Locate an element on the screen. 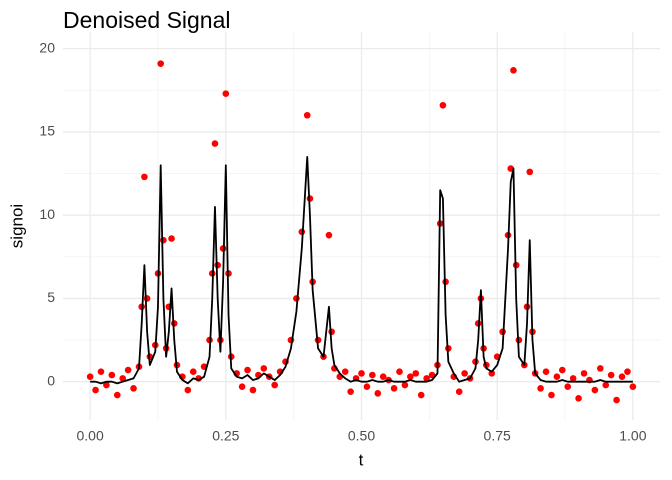  y-tick-label: 15 is located at coordinates (47, 131).